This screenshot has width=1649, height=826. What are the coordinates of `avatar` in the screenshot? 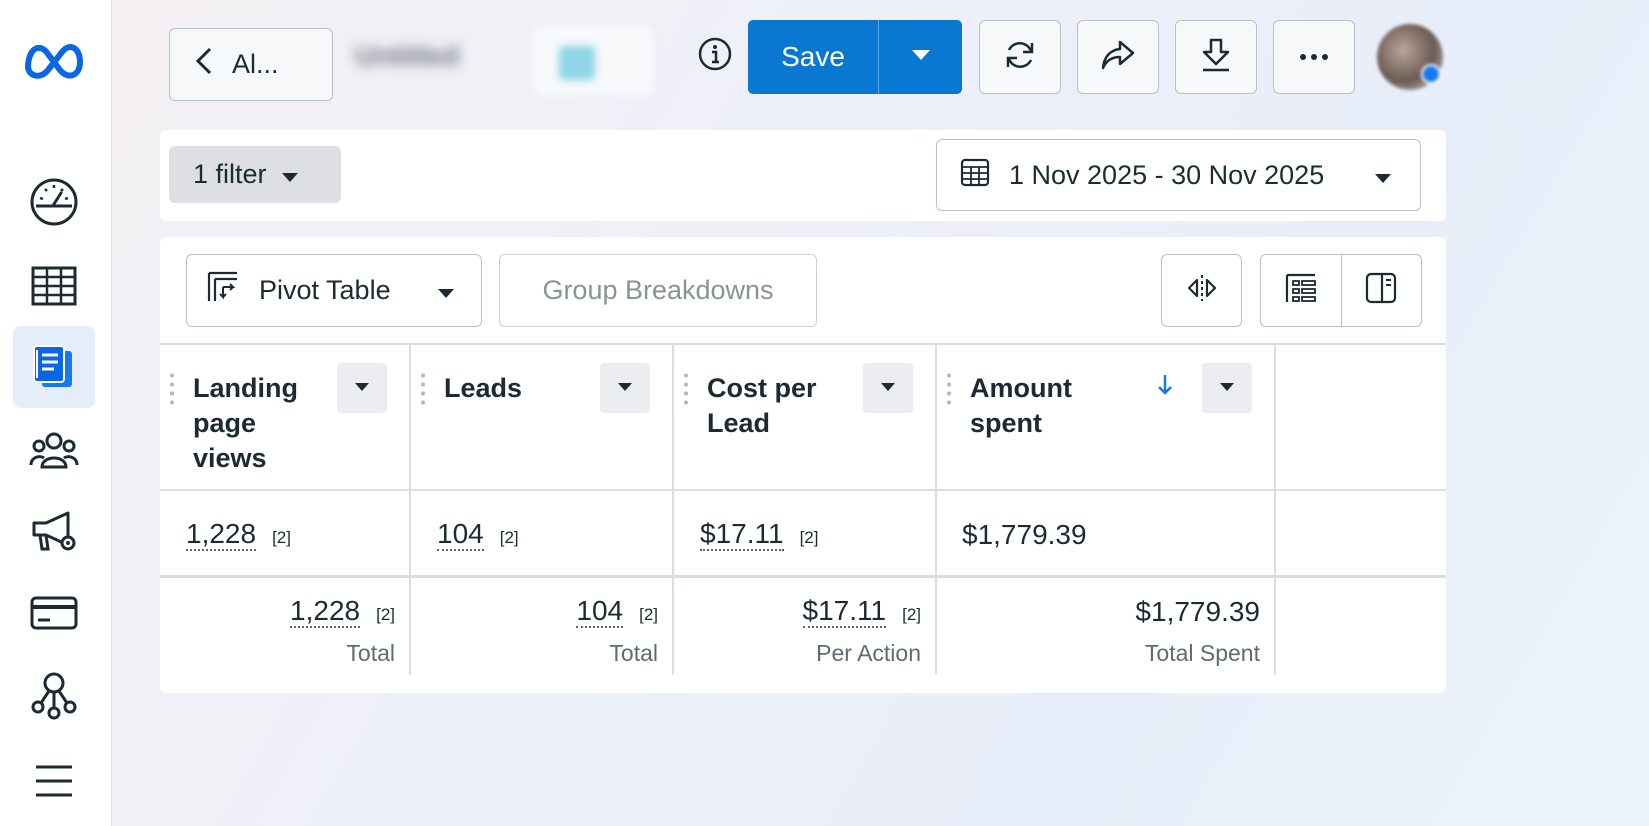 It's located at (1410, 57).